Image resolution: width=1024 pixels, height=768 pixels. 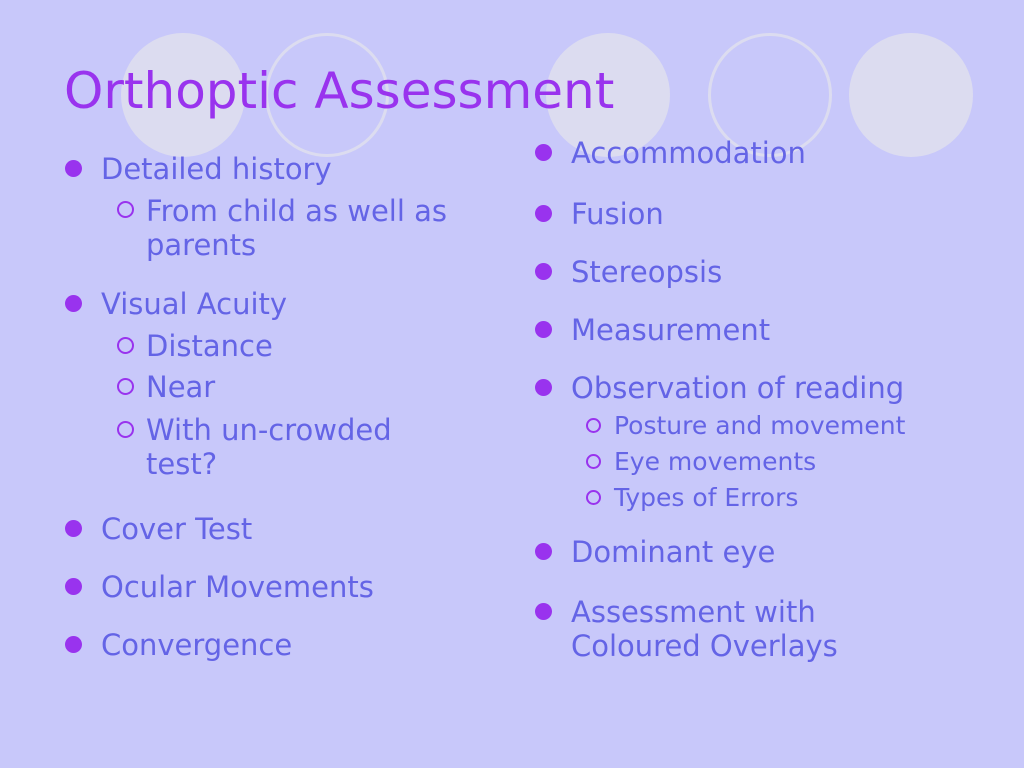 What do you see at coordinates (237, 587) in the screenshot?
I see `list-item: Ocular Movements` at bounding box center [237, 587].